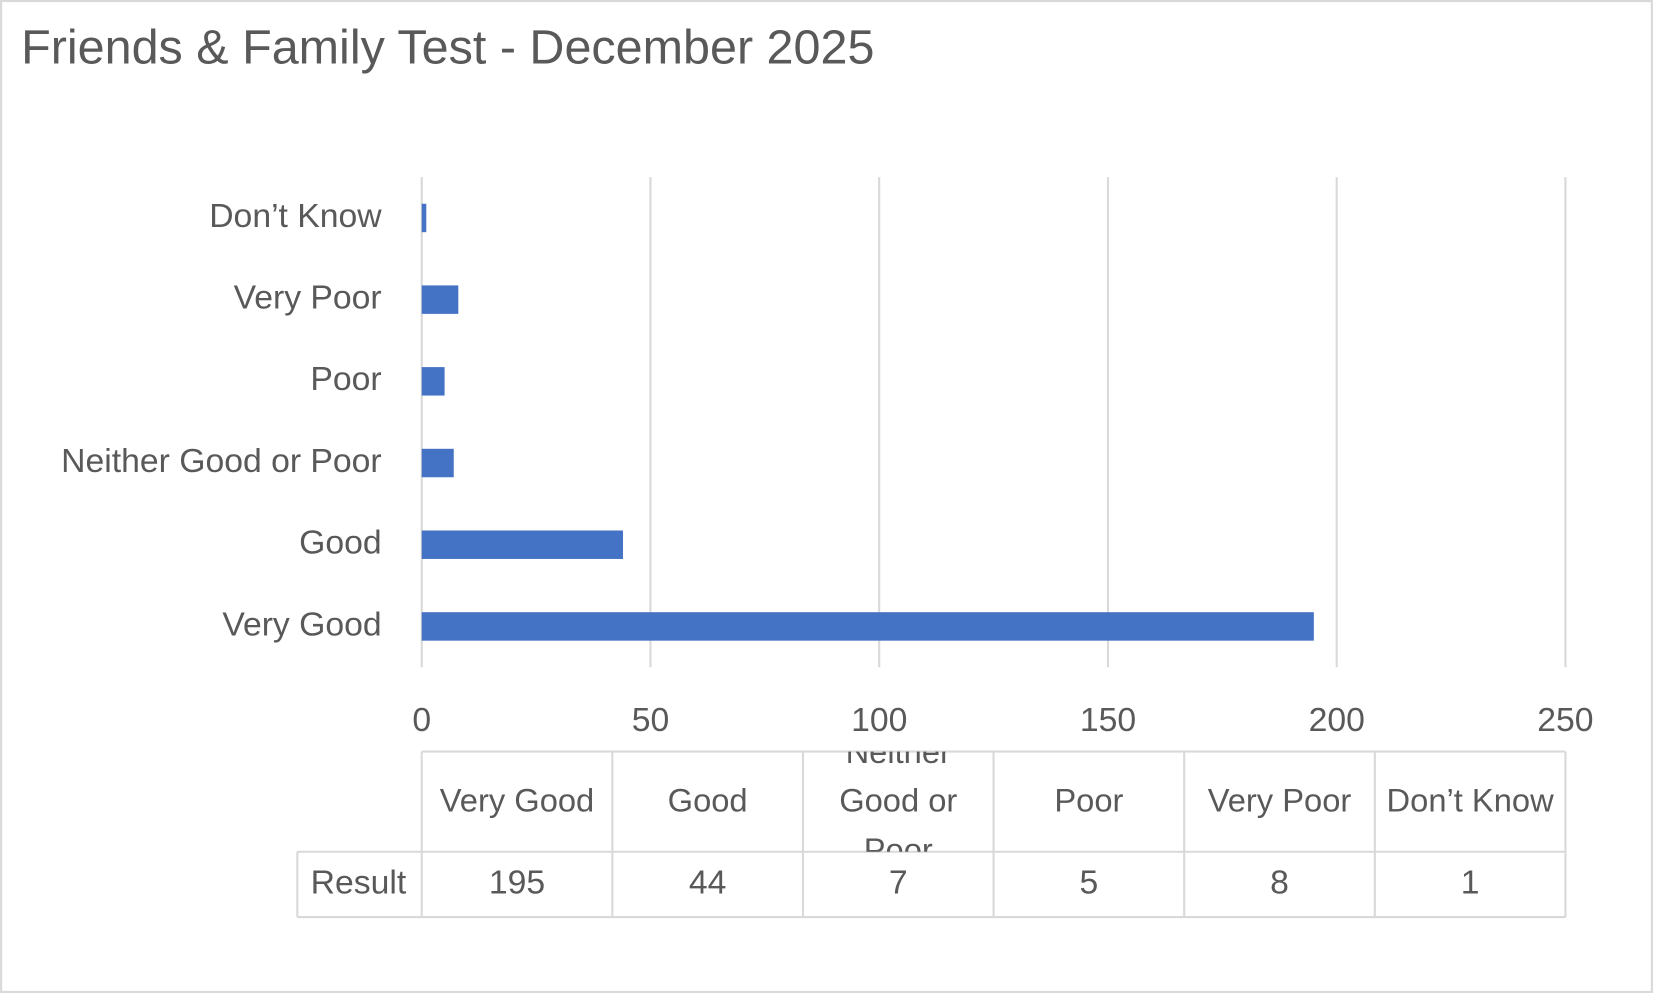 This screenshot has height=993, width=1653. What do you see at coordinates (340, 543) in the screenshot?
I see `y-tick-label: Good` at bounding box center [340, 543].